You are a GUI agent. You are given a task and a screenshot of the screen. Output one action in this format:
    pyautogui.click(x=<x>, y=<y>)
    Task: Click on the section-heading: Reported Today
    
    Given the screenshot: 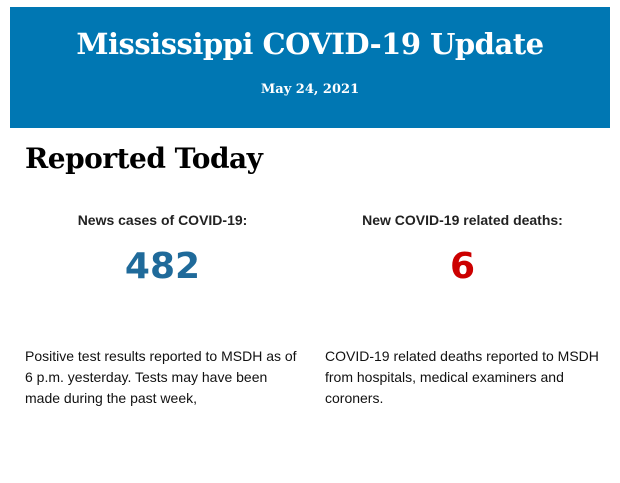 What is the action you would take?
    pyautogui.click(x=144, y=158)
    